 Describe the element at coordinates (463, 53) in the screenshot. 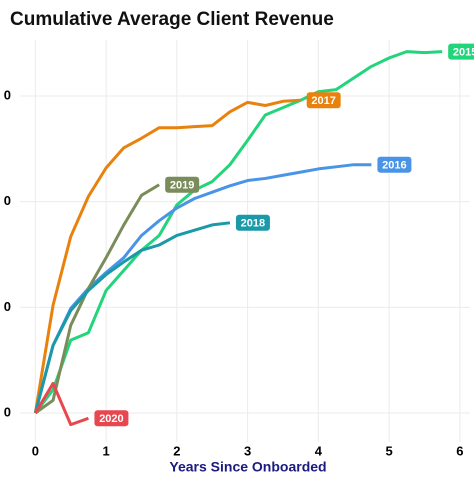

I see `legend-label: 2015` at that location.